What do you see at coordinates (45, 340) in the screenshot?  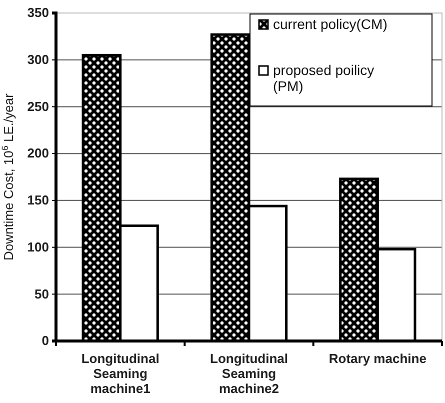 I see `y-tick-label: 0` at bounding box center [45, 340].